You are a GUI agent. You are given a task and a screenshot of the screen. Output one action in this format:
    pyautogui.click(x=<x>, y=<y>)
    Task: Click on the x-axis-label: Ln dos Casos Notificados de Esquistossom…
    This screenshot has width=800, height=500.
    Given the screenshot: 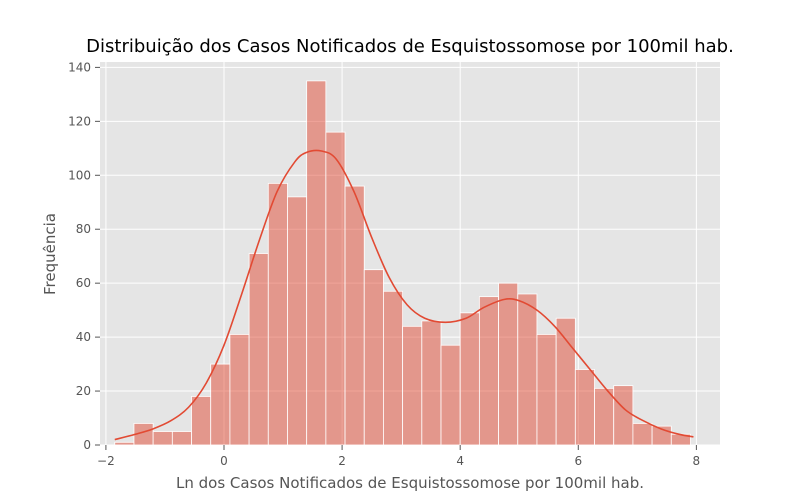 What is the action you would take?
    pyautogui.click(x=410, y=483)
    